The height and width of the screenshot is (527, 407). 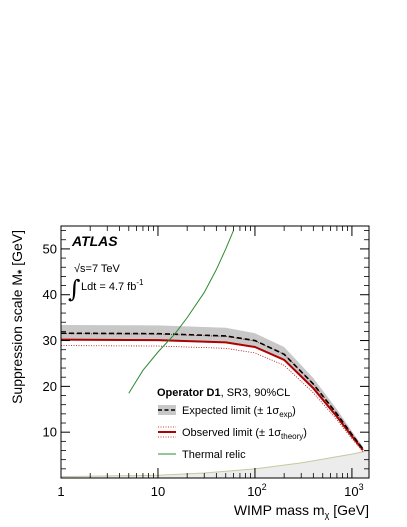 What do you see at coordinates (353, 490) in the screenshot?
I see `x-tick-label: 10³` at bounding box center [353, 490].